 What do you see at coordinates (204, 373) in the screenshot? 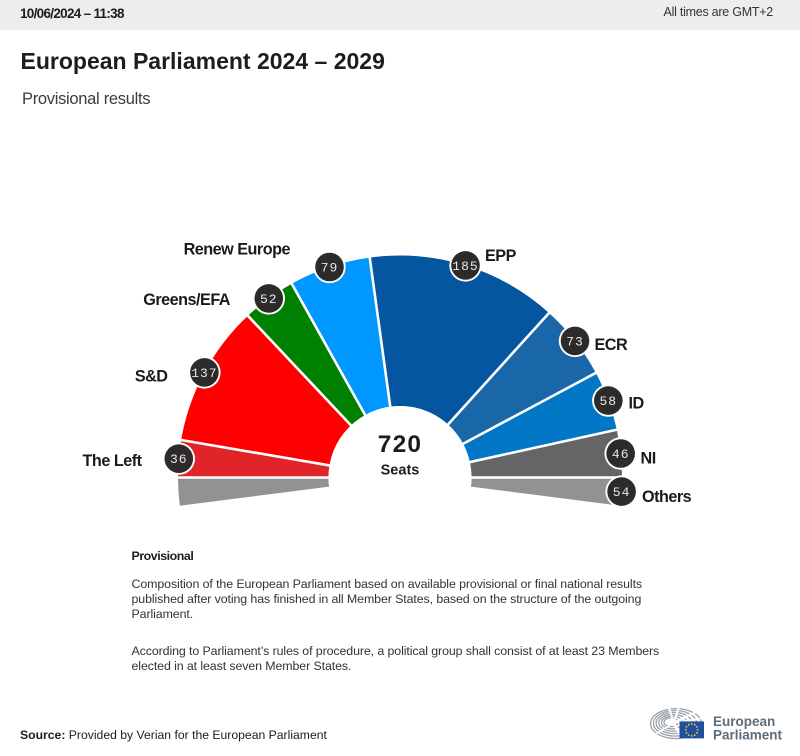
I see `svg-text: 137` at bounding box center [204, 373].